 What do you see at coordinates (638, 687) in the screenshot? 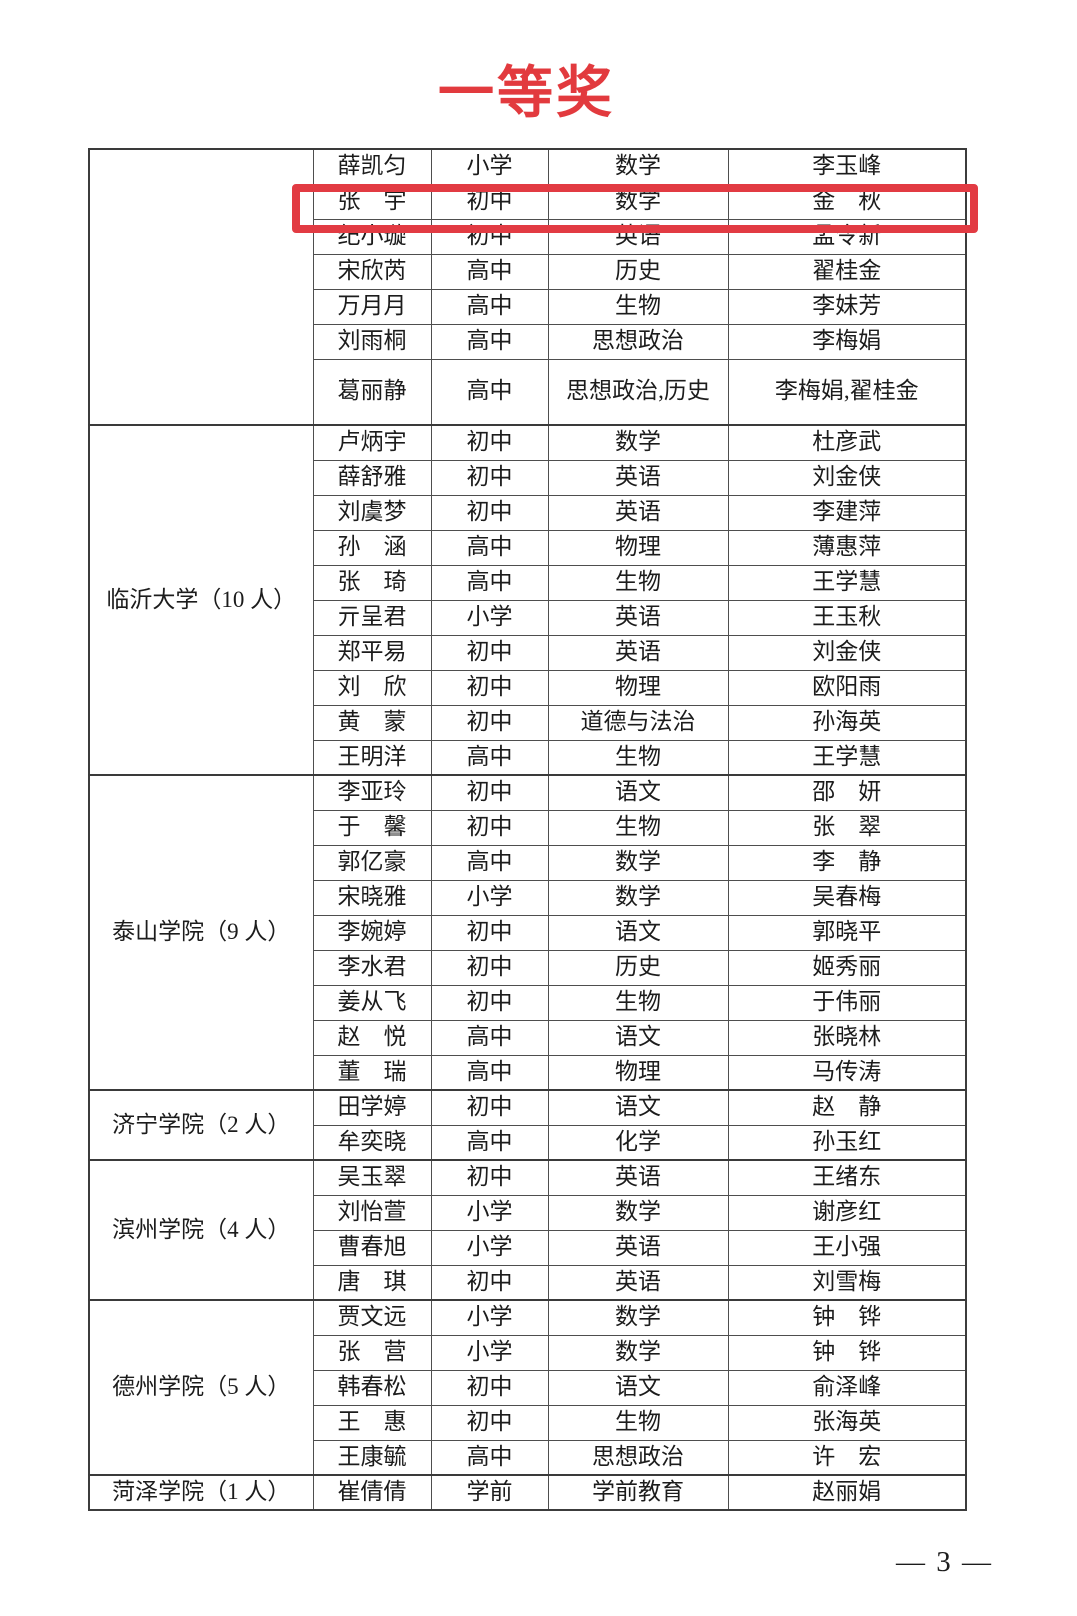
I see `subject-cell: 物理` at bounding box center [638, 687].